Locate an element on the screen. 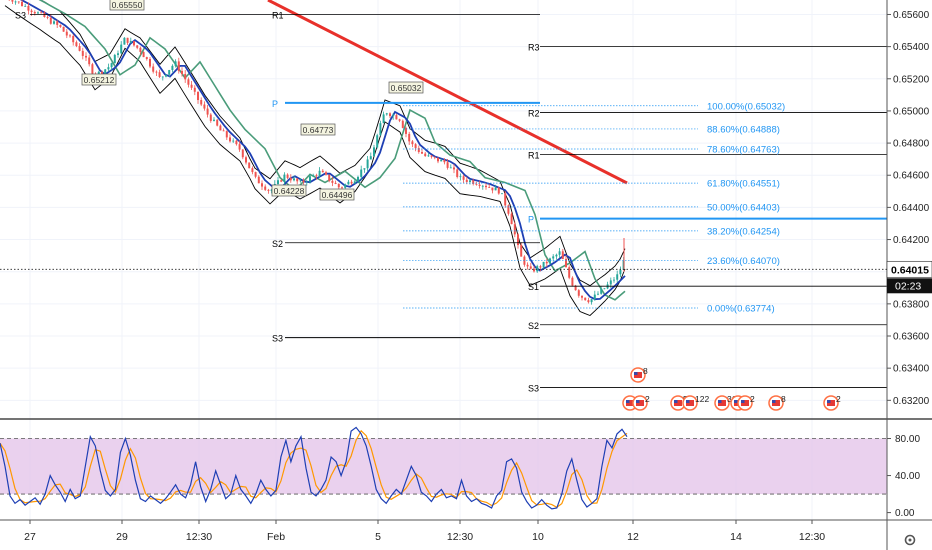 This screenshot has height=550, width=932. price-annotation-text: 0.64773 is located at coordinates (318, 130).